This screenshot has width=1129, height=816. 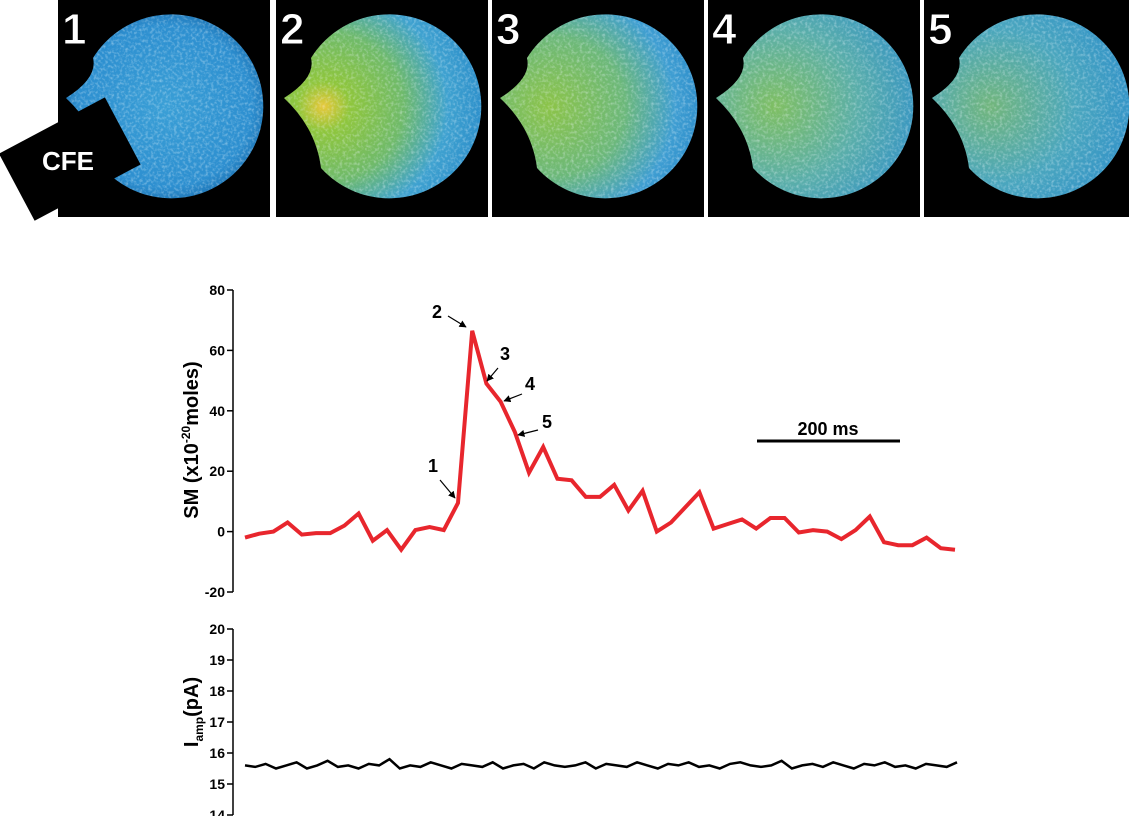 I want to click on annotation: 2, so click(x=437, y=312).